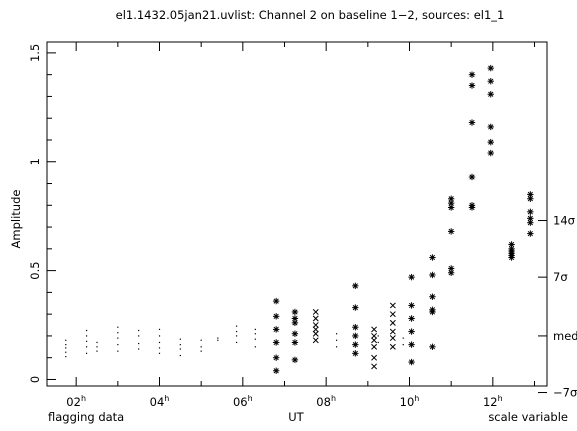 This screenshot has height=431, width=577. What do you see at coordinates (560, 277) in the screenshot?
I see `right-scale-label: 7σ` at bounding box center [560, 277].